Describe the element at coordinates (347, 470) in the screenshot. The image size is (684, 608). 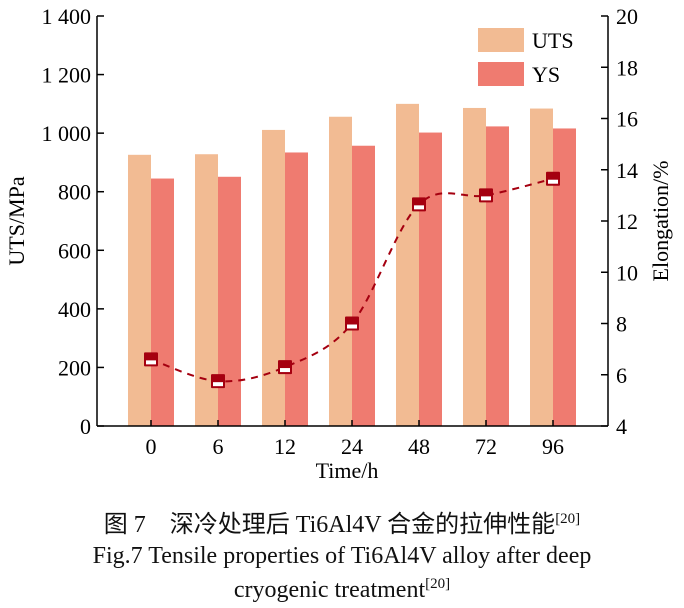
I see `x-axis-label: Time/h` at that location.